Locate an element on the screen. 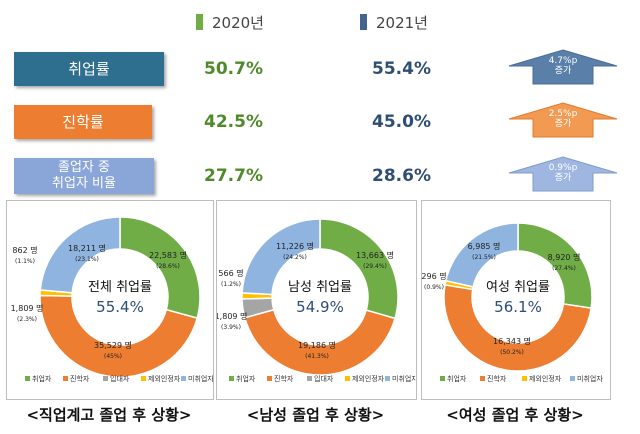 The height and width of the screenshot is (434, 640). change-arrow: 4.7%p 증가 is located at coordinates (563, 67).